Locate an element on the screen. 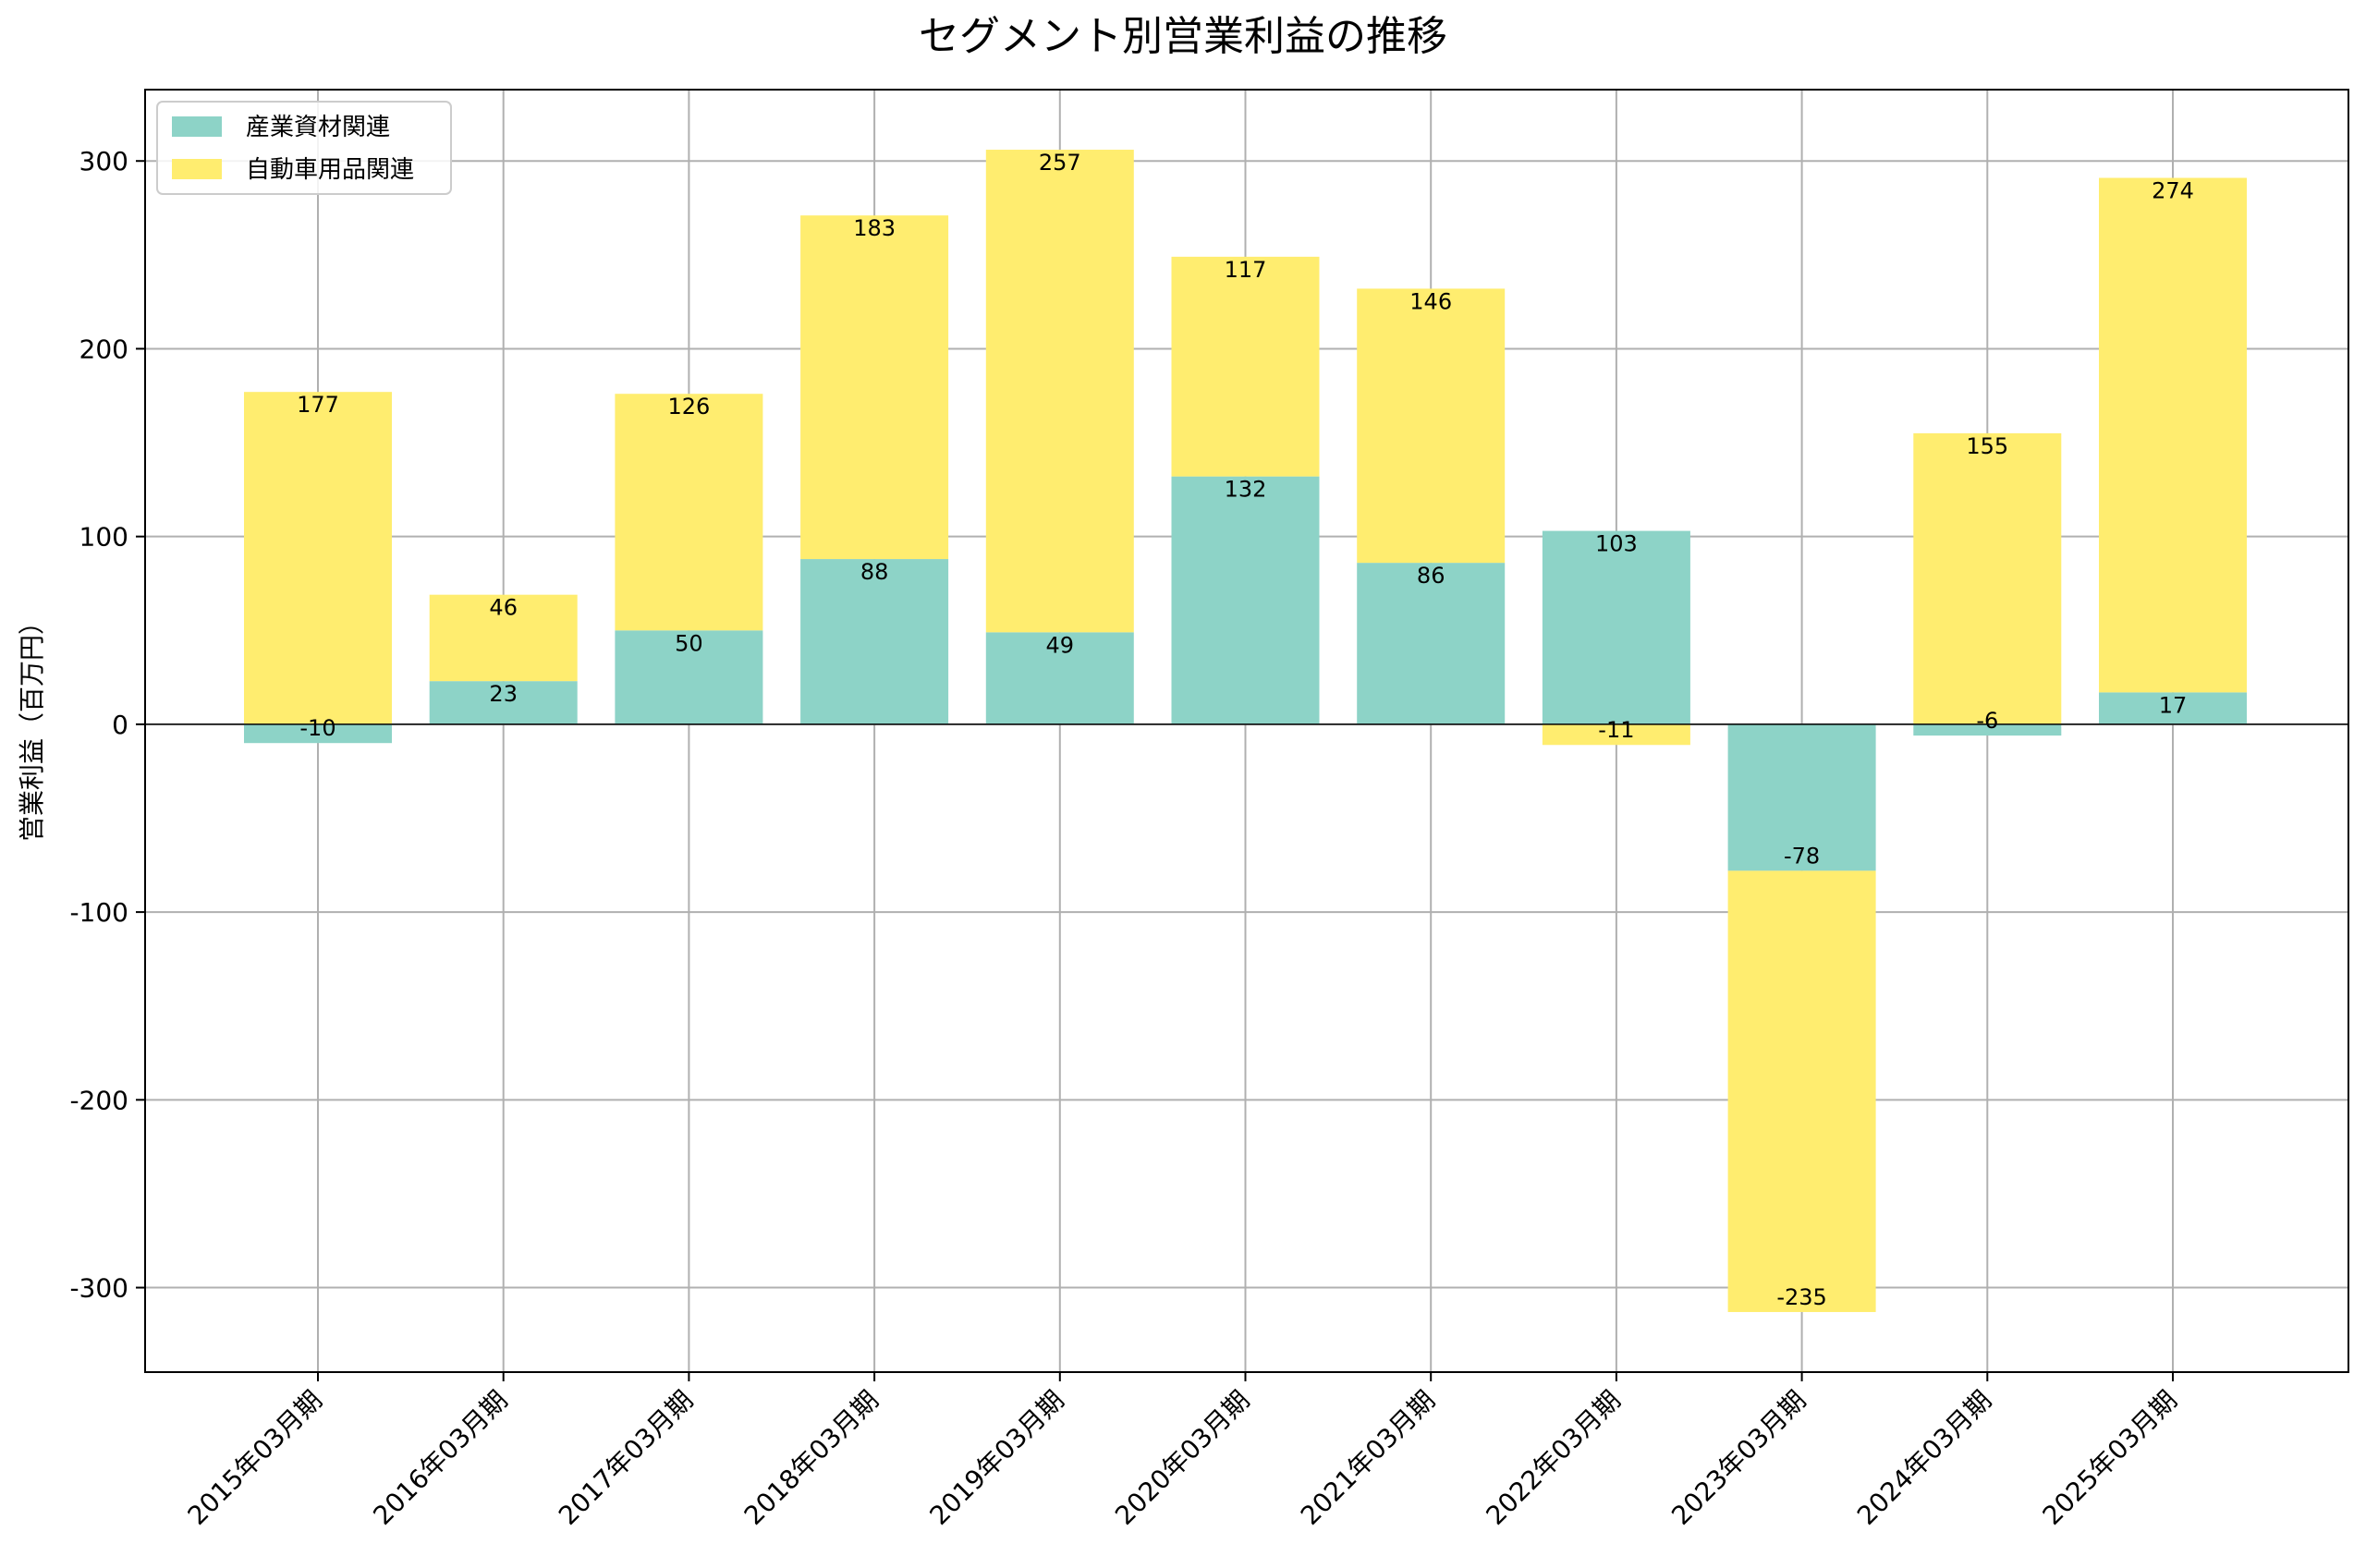 The image size is (2366, 1568). x-tick-label: 2024年03月期 is located at coordinates (1924, 1458).